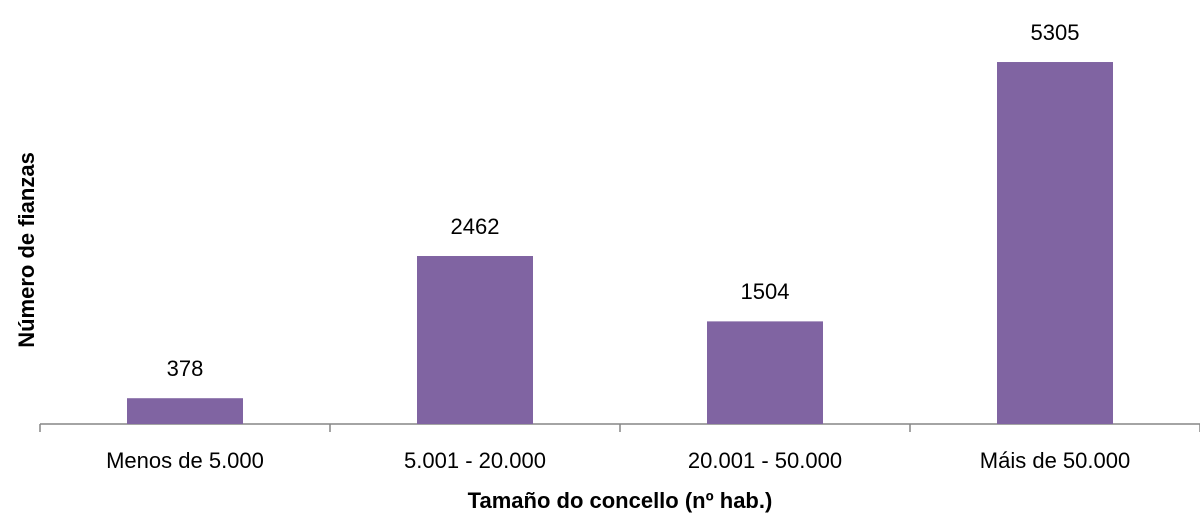 The height and width of the screenshot is (531, 1200). I want to click on y-axis-label: Número de fianzas, so click(26, 250).